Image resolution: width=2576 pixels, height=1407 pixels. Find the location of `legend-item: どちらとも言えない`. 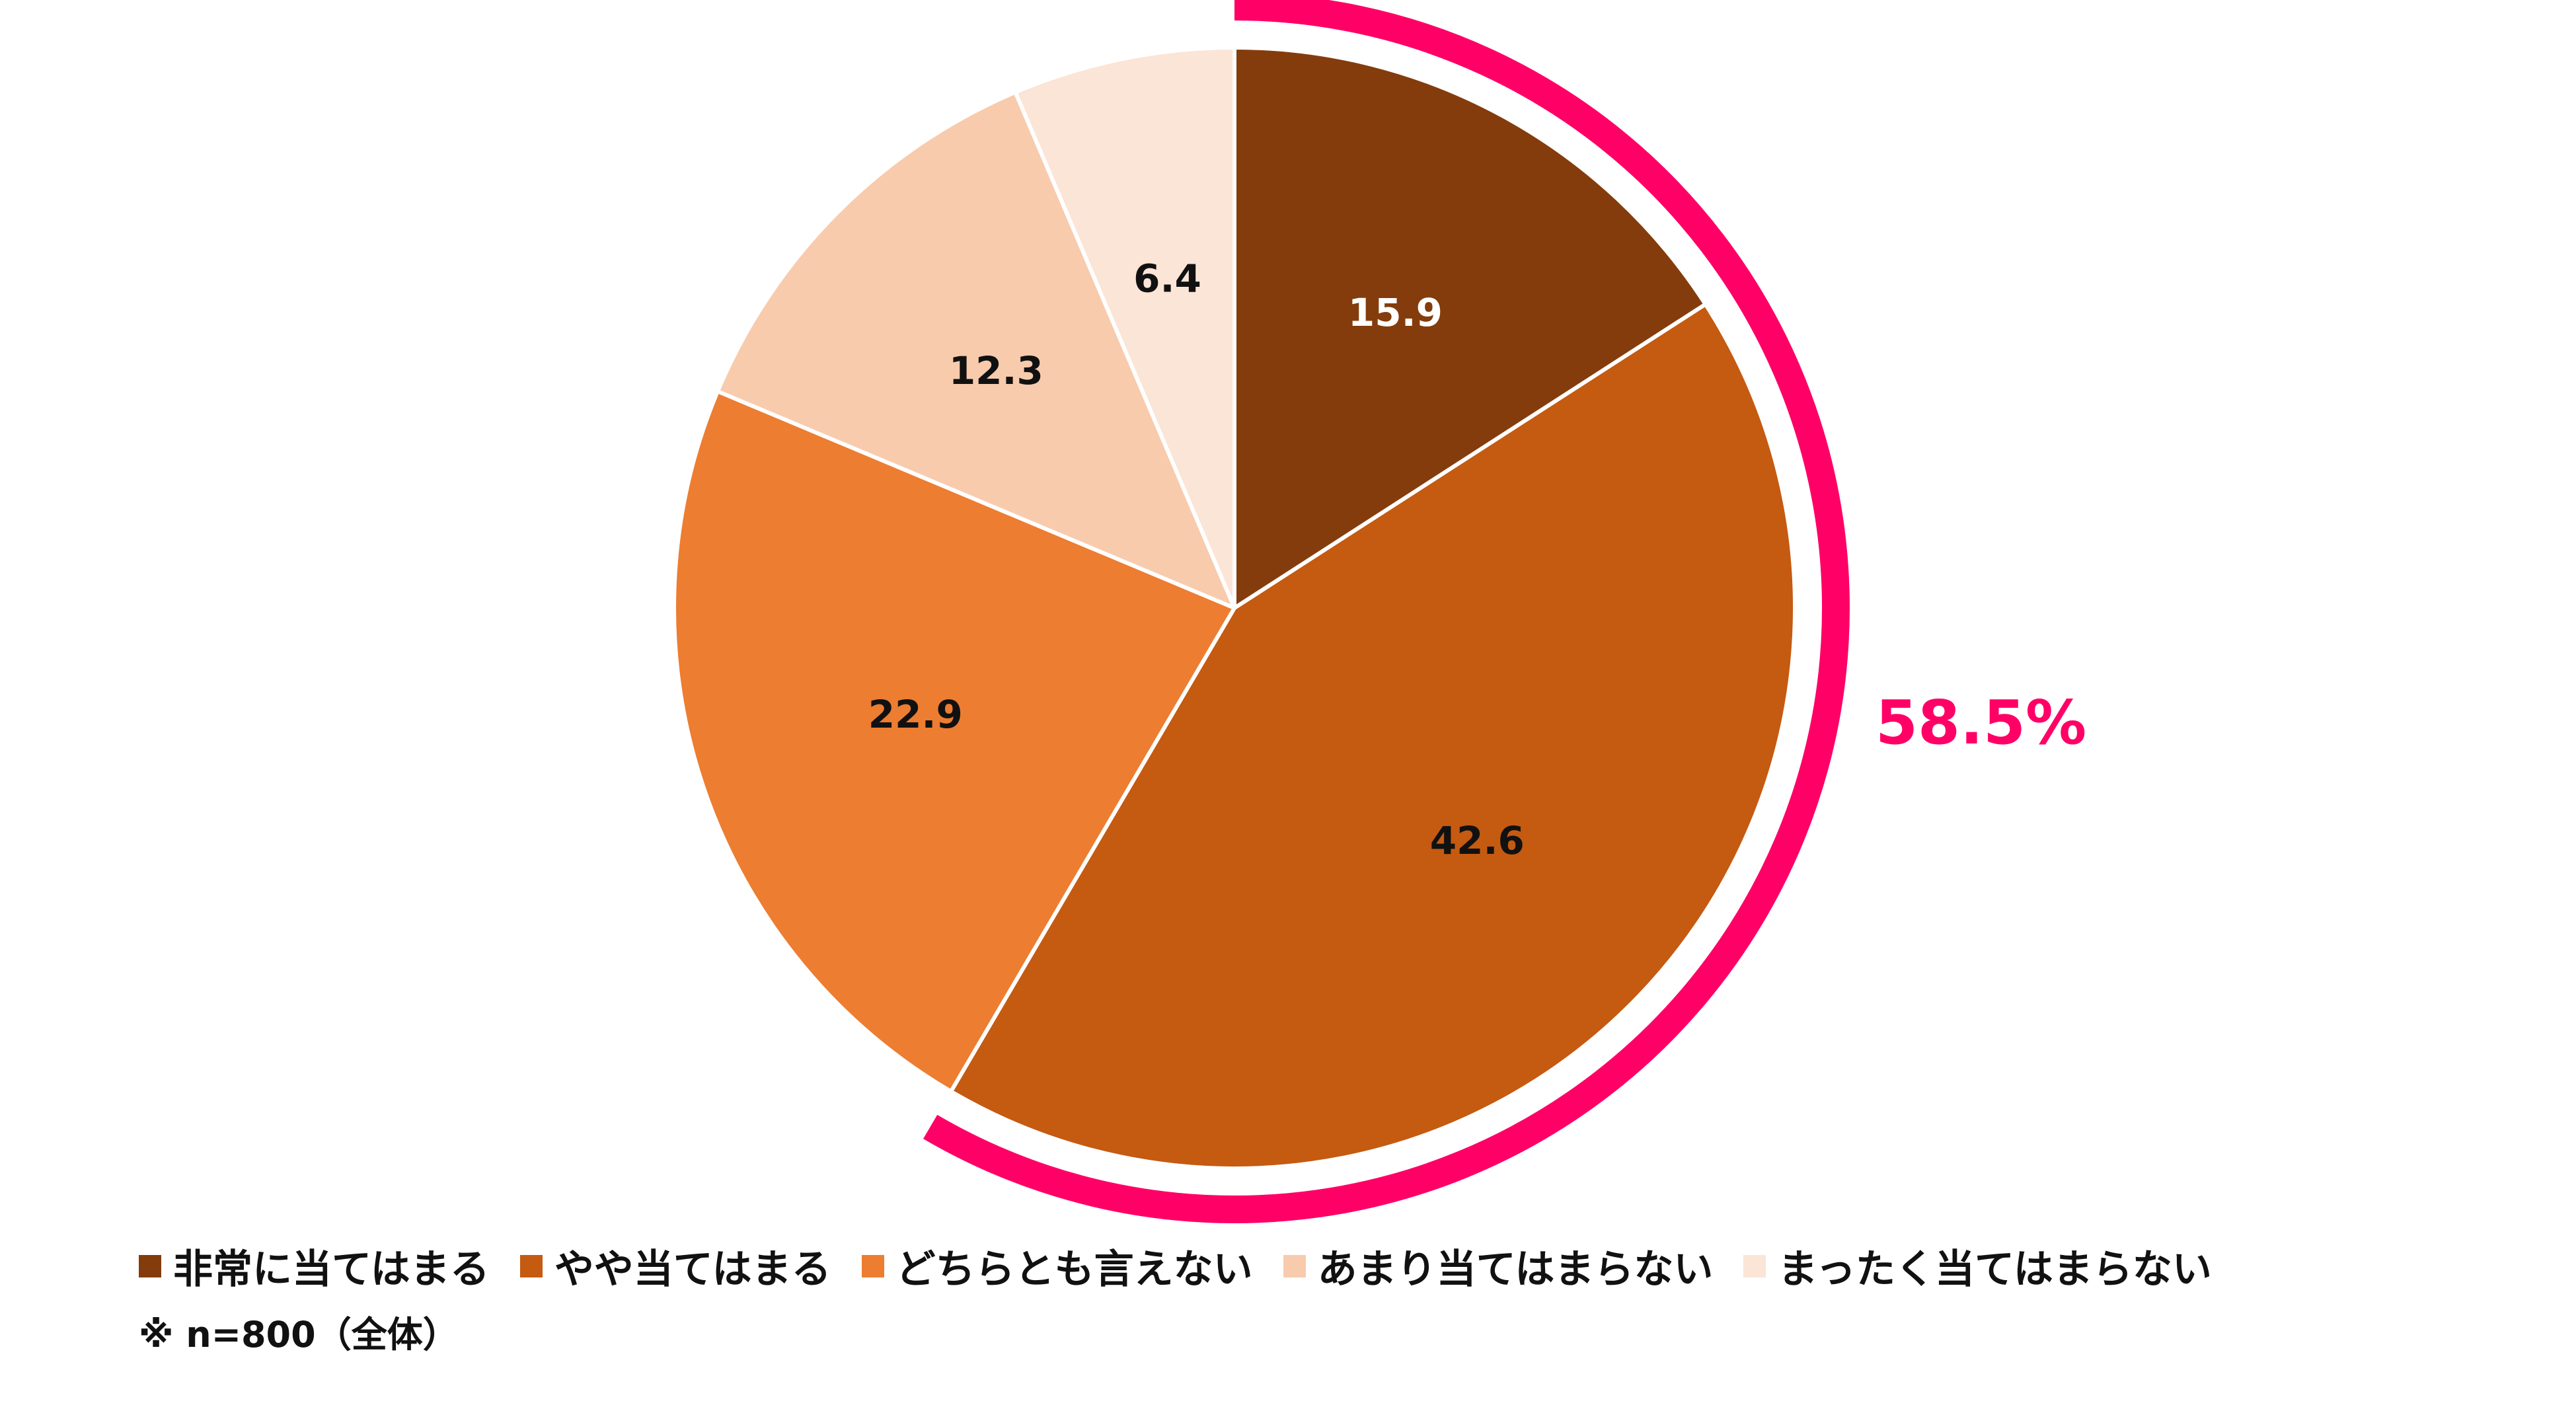

legend-item: どちらとも言えない is located at coordinates (1057, 1266).